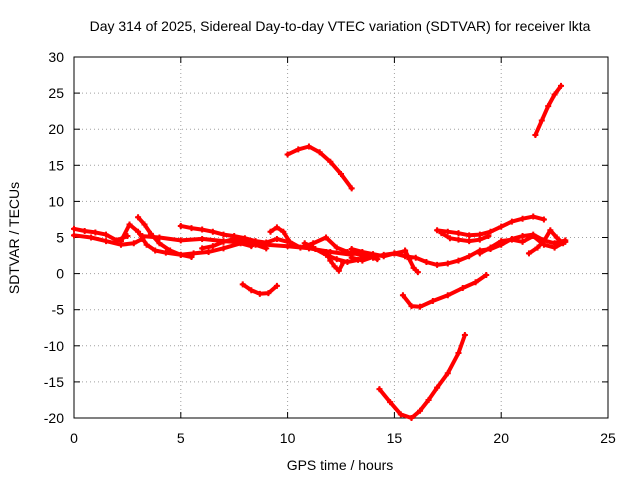  What do you see at coordinates (54, 346) in the screenshot?
I see `y-tick-label: -10` at bounding box center [54, 346].